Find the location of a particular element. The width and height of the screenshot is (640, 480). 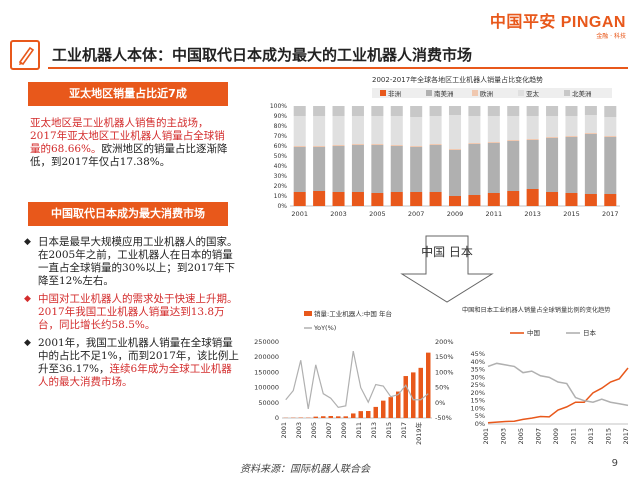

y-tick-label: 100000 is located at coordinates (266, 388).